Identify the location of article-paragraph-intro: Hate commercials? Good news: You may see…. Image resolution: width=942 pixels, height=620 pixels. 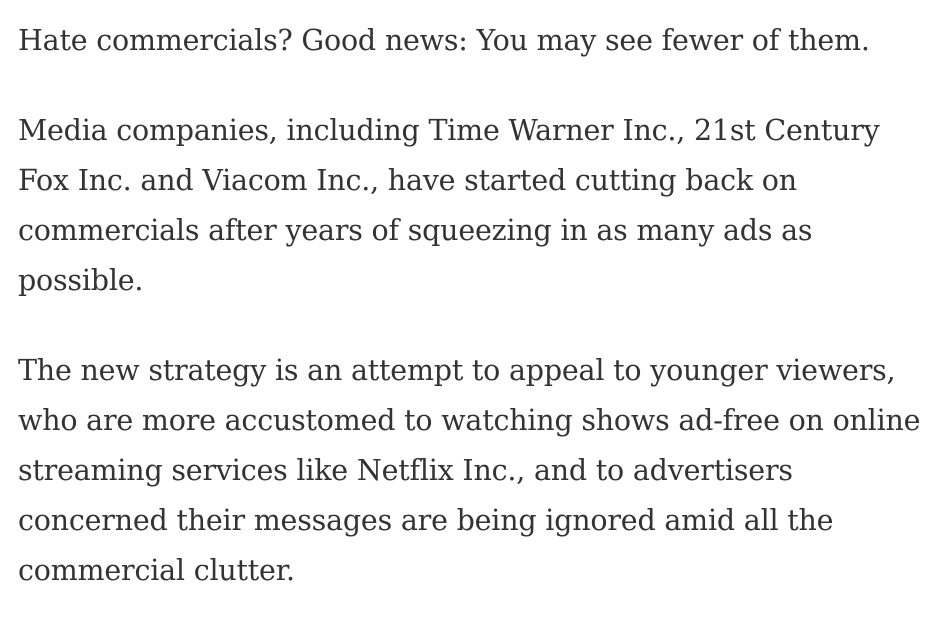
(444, 40).